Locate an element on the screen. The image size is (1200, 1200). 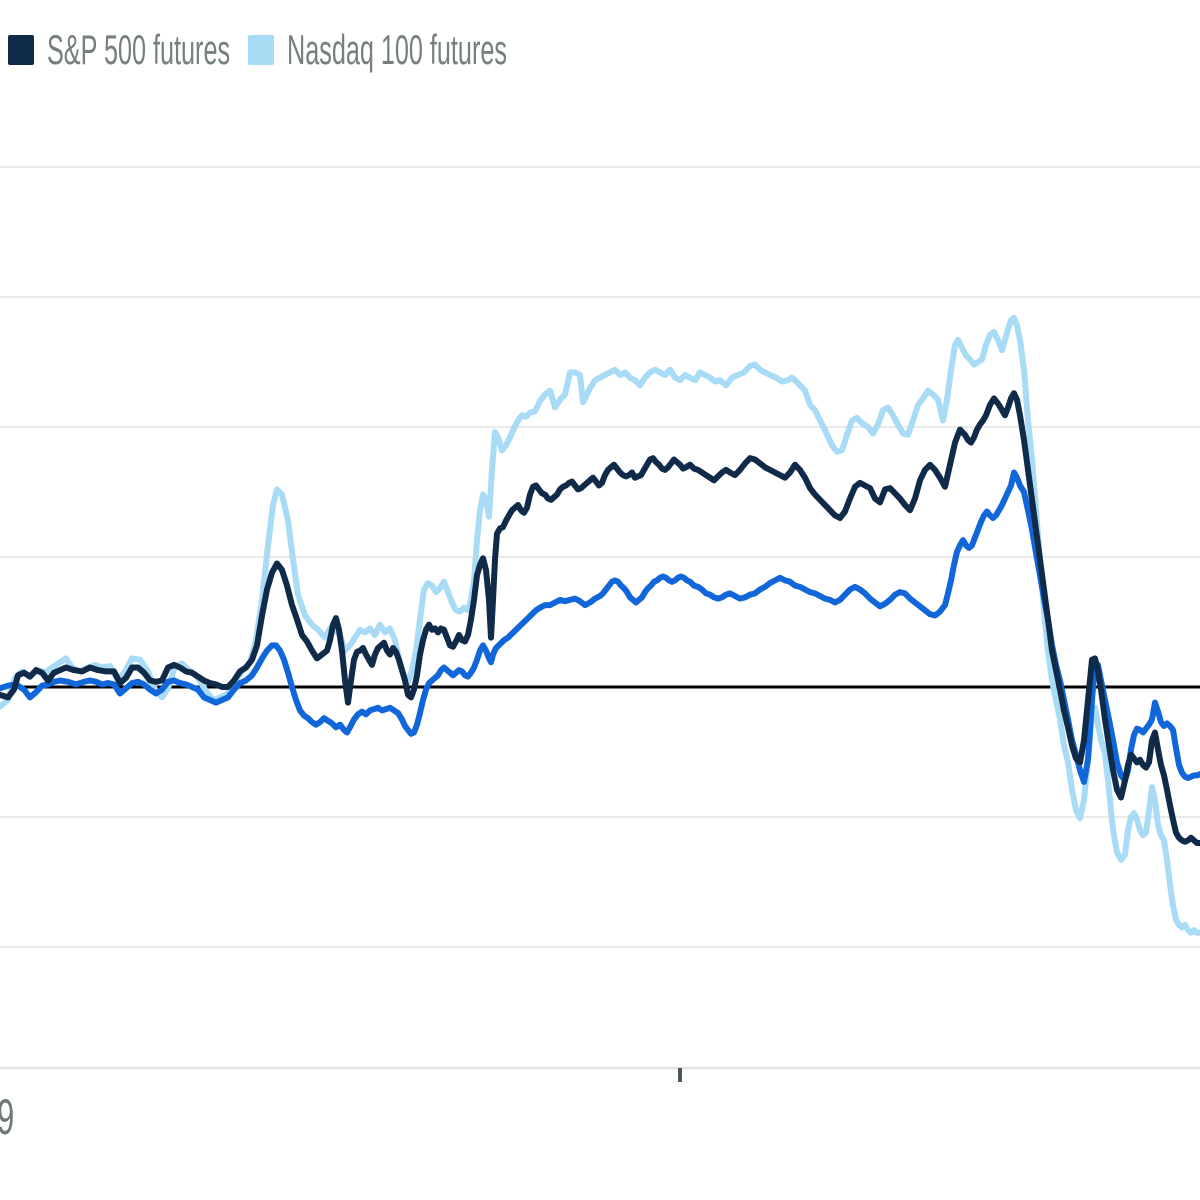
legend-label-sp500: S&P 500 futures is located at coordinates (139, 49).